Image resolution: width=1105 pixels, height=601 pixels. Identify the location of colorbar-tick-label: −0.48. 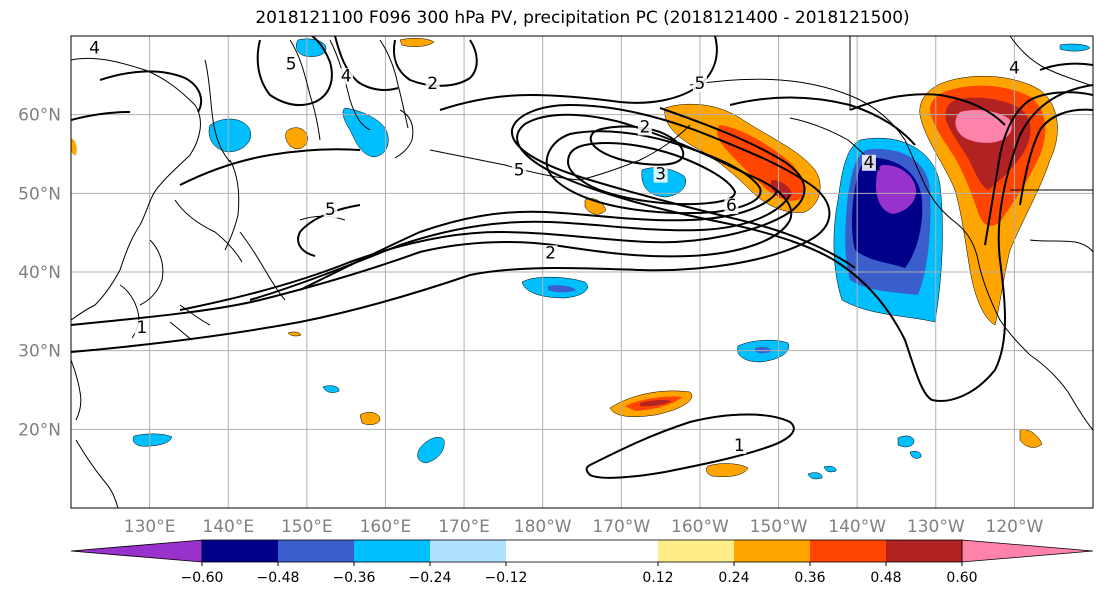
(278, 578).